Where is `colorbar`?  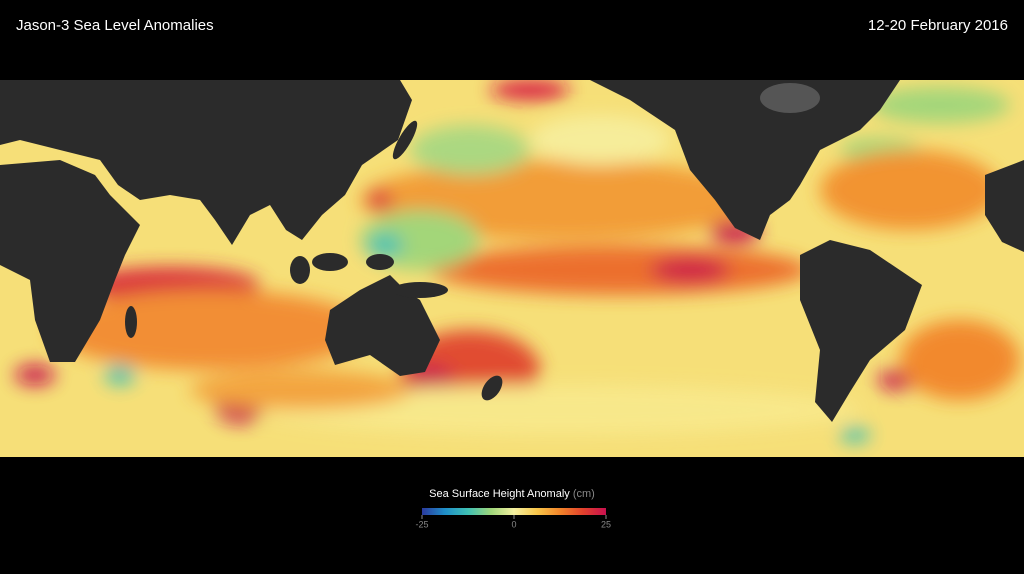 colorbar is located at coordinates (514, 511).